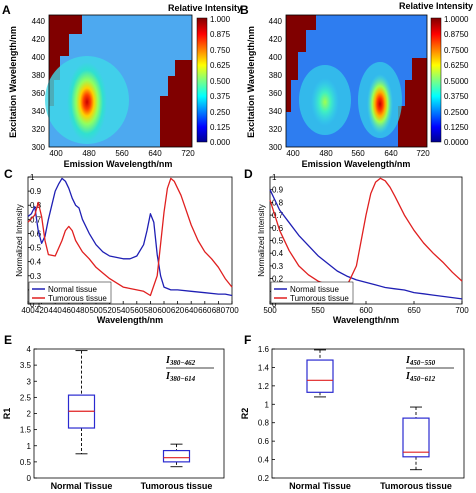  I want to click on plot-f-ytick: 0.6, so click(264, 441).